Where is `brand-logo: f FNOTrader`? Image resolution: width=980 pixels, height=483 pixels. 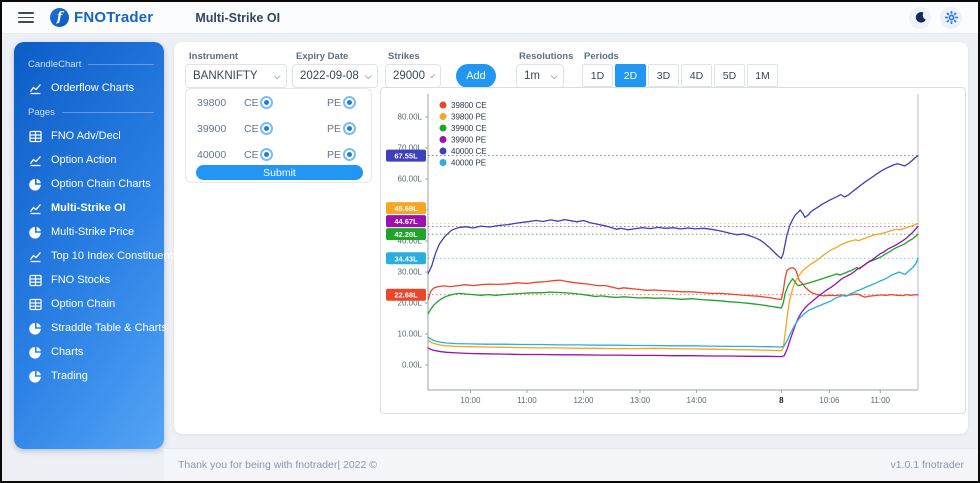 brand-logo: f FNOTrader is located at coordinates (101, 17).